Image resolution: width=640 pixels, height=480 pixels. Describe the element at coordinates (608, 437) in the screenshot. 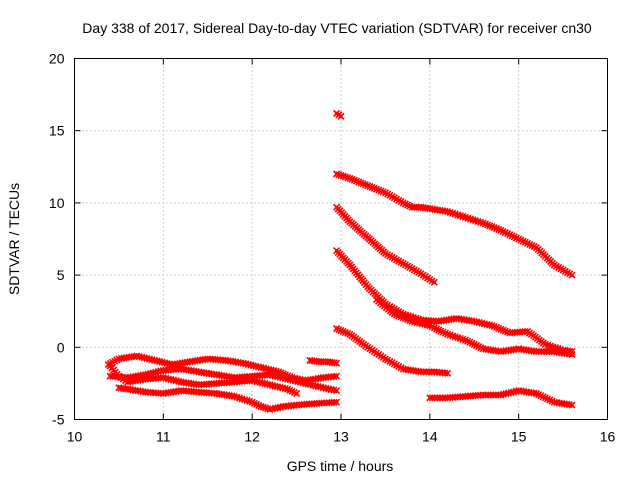

I see `x-tick-label: 16` at that location.